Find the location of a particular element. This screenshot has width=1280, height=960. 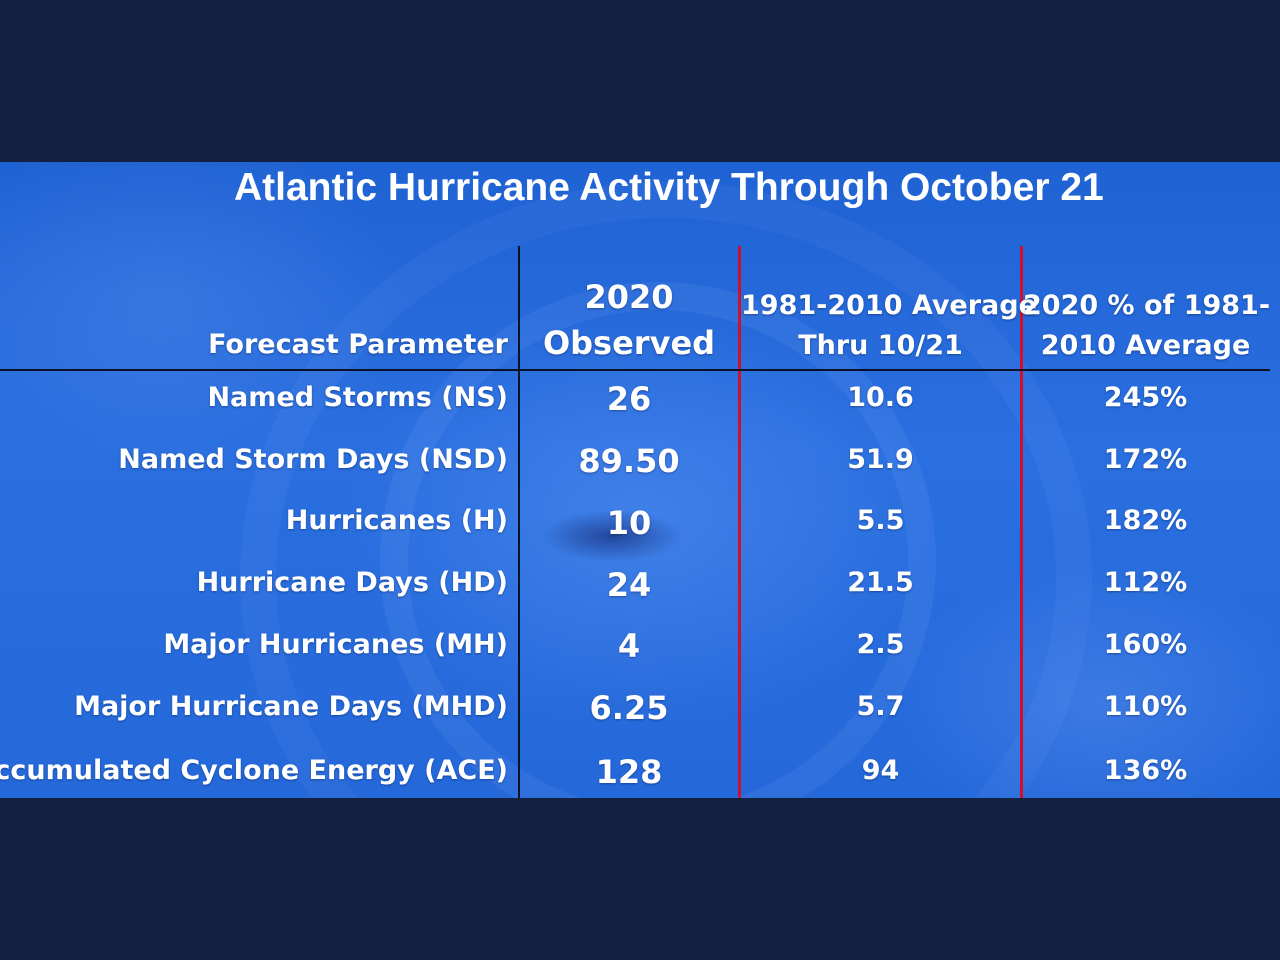

row-parameter: Major Hurricanes (MH) is located at coordinates (335, 644).